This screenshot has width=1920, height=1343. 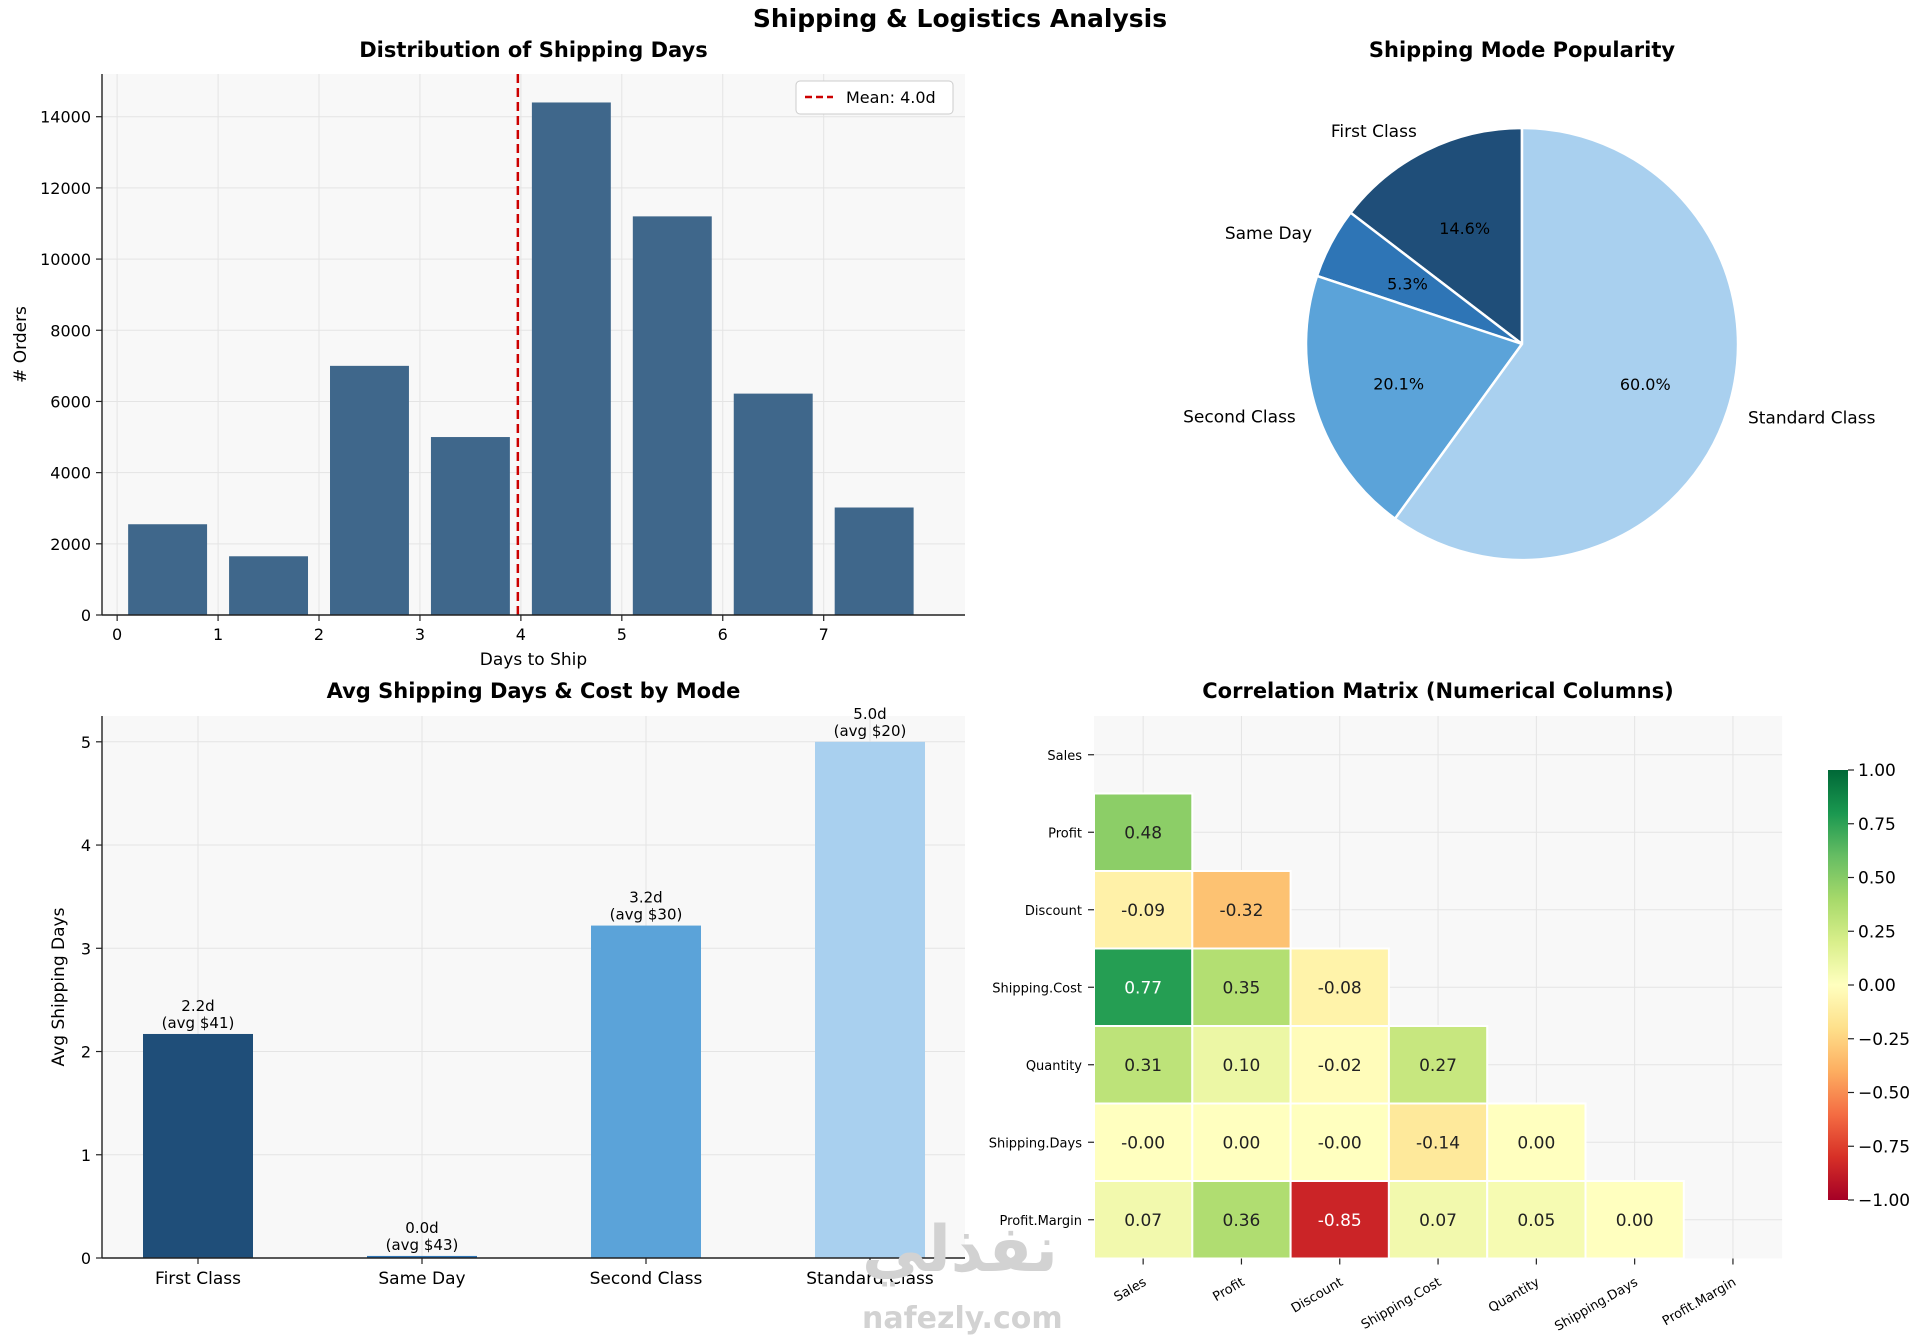 What do you see at coordinates (1064, 756) in the screenshot?
I see `heatmap-ytick-label: Sales` at bounding box center [1064, 756].